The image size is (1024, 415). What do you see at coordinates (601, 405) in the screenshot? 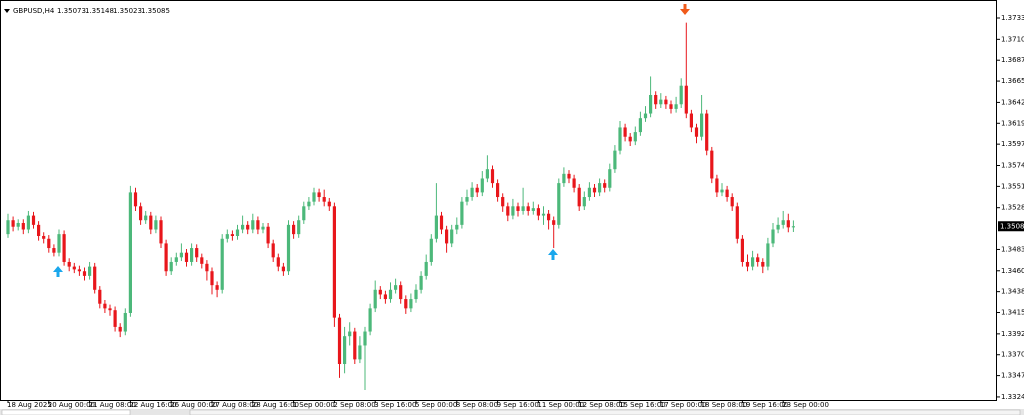
I see `x-tick-label: 12 Sep 08:00` at bounding box center [601, 405].